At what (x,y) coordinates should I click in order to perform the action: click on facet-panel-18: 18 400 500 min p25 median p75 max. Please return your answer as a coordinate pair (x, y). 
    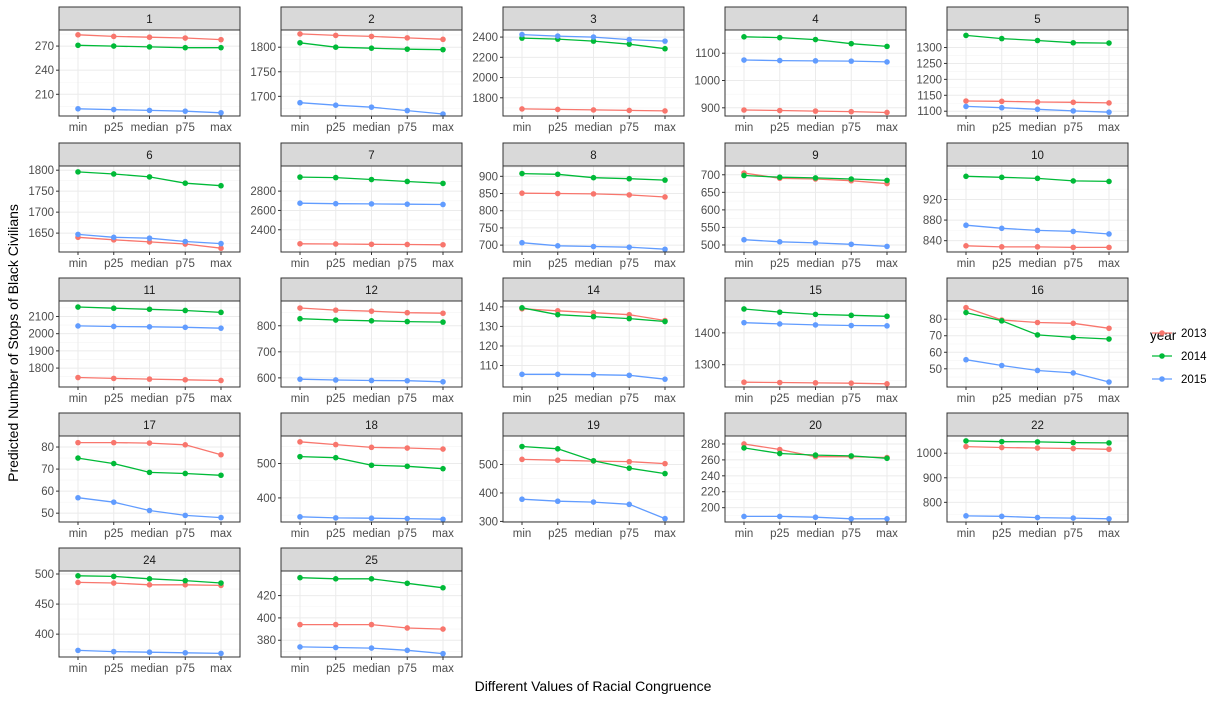
    Looking at the image, I should click on (360, 476).